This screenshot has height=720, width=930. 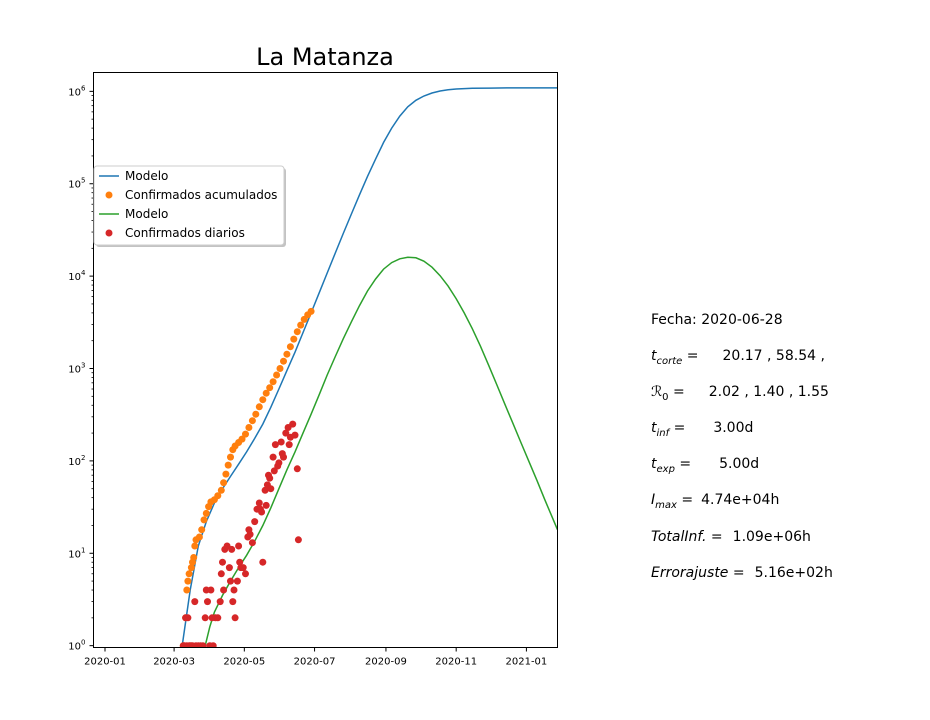 I want to click on x-tick-label: 2020-03, so click(x=174, y=662).